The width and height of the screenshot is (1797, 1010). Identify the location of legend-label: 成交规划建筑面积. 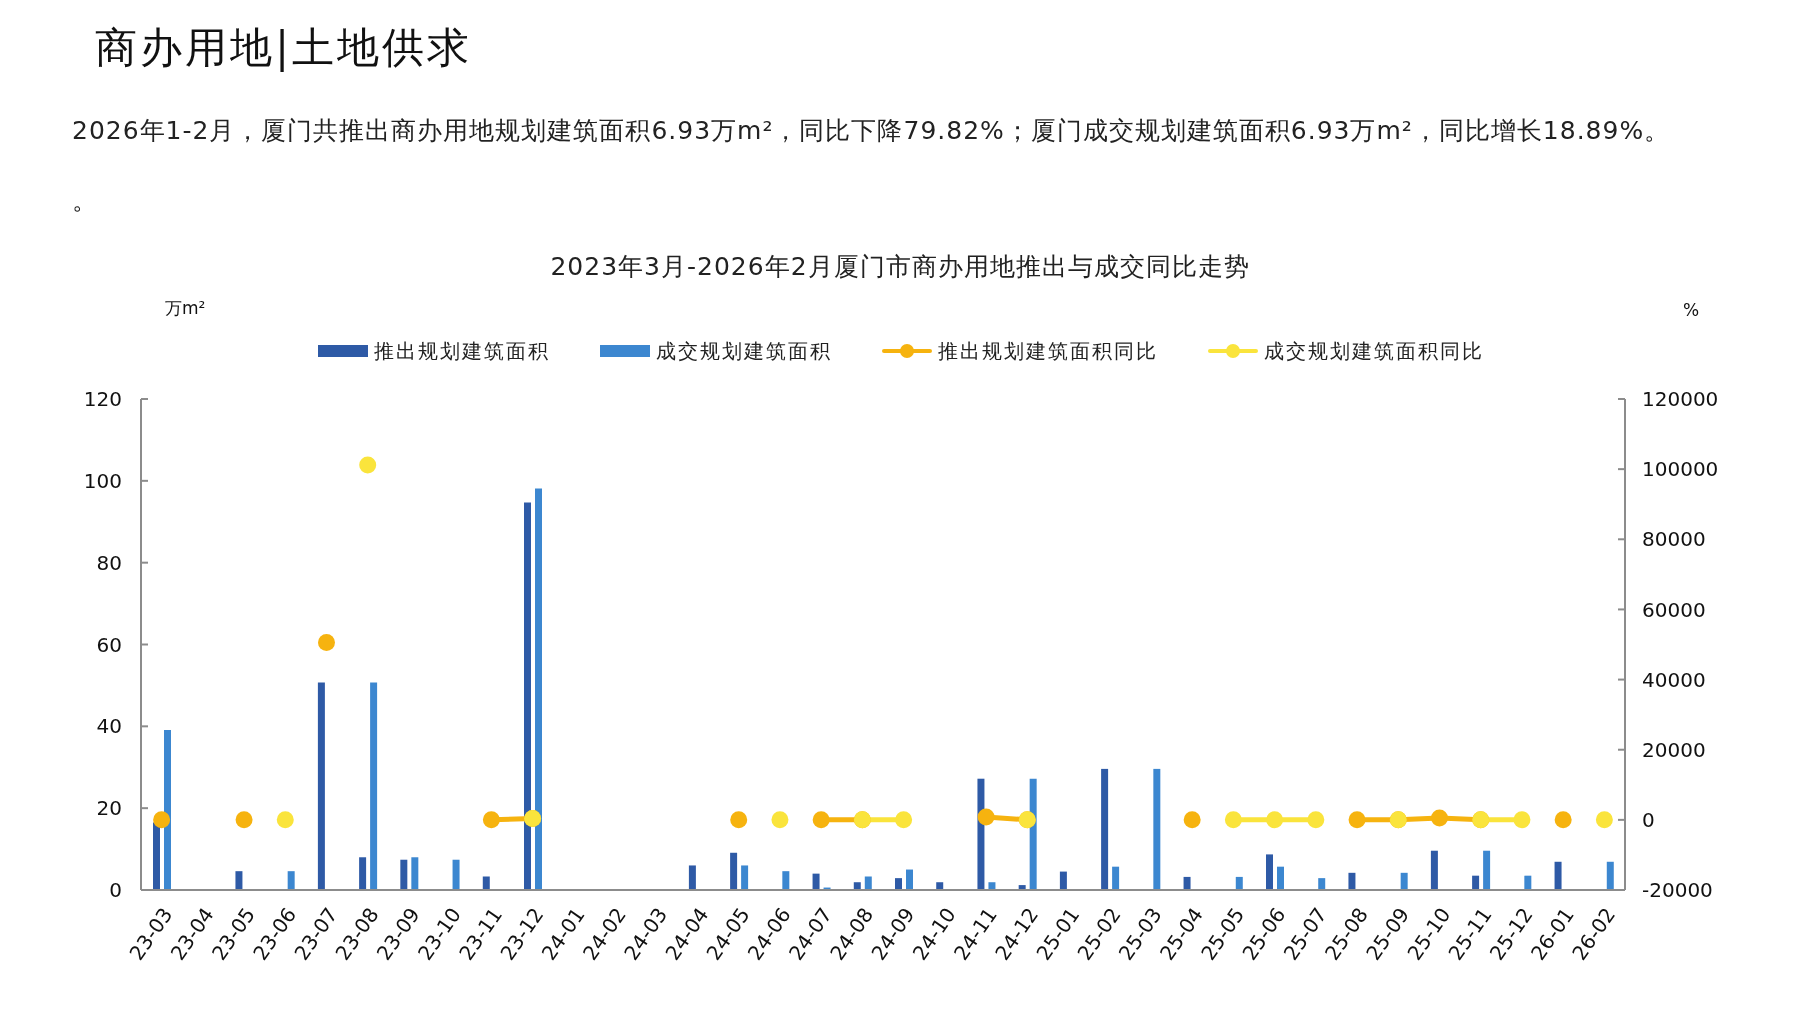
(744, 351).